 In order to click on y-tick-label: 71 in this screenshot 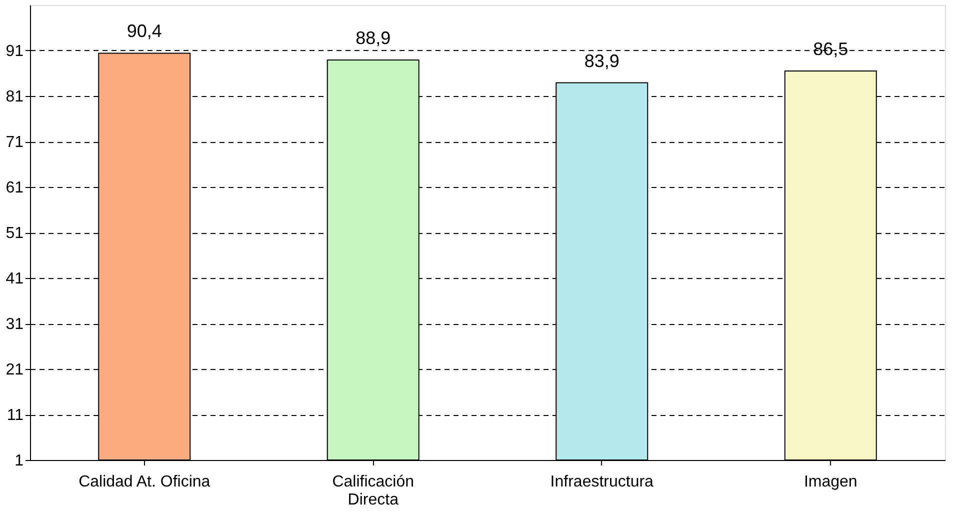, I will do `click(15, 142)`.